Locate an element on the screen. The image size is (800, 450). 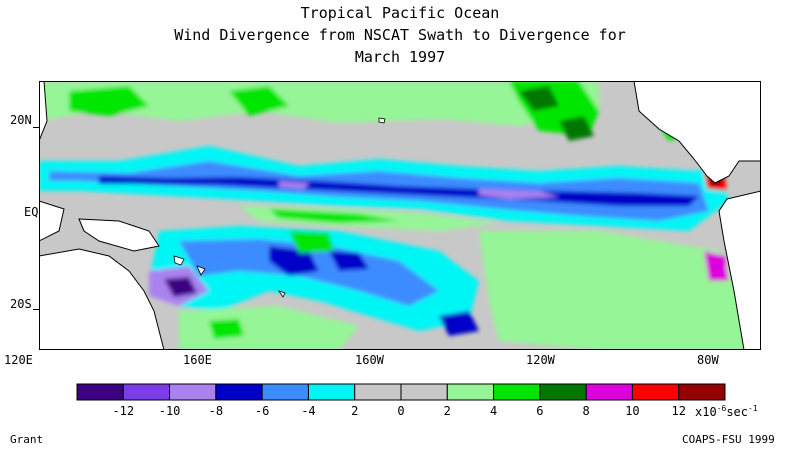
colorbar-tick-label: 0 is located at coordinates (401, 411).